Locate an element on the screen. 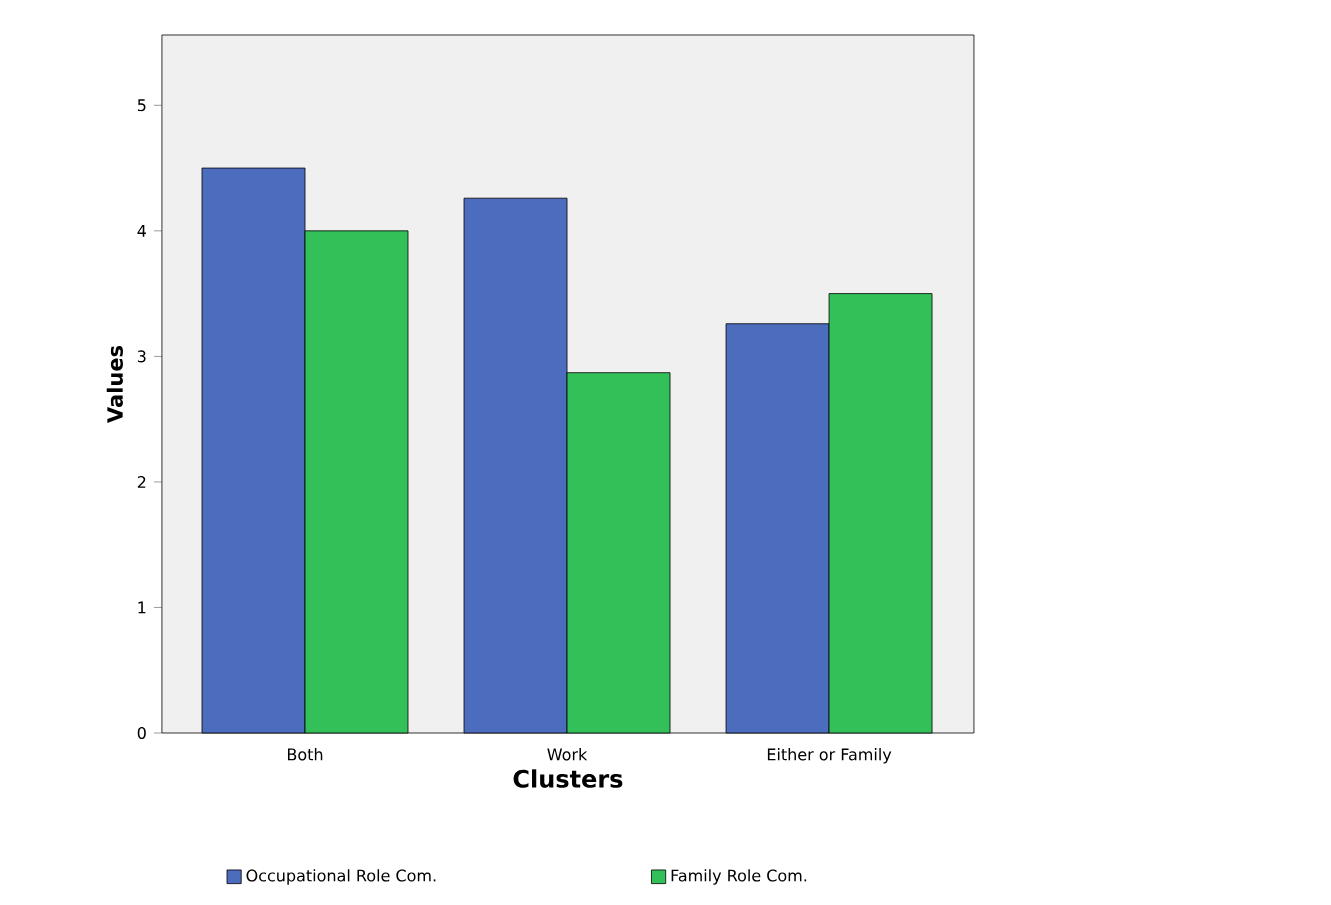 The image size is (1331, 905). legend-label: Occupational Role Com. is located at coordinates (341, 877).